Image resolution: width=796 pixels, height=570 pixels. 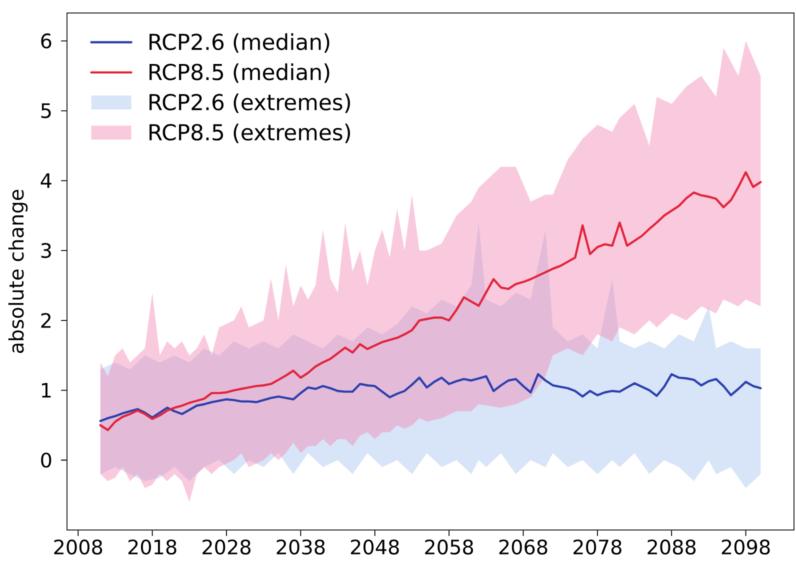 What do you see at coordinates (449, 547) in the screenshot?
I see `x-tick-label: 2058` at bounding box center [449, 547].